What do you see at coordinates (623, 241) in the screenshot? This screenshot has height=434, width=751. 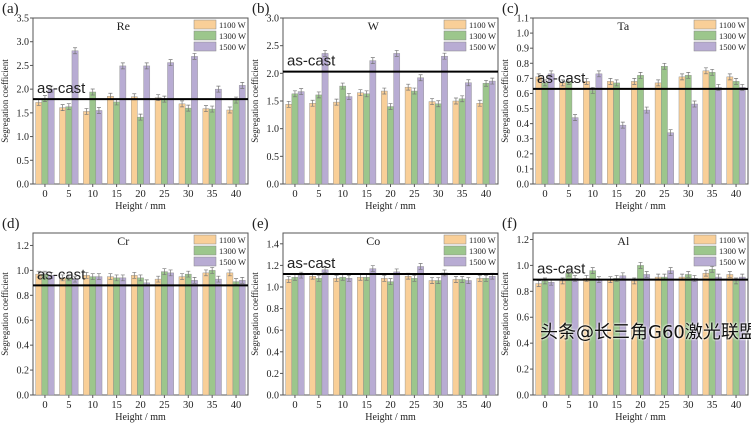 I see `element-title: Al` at bounding box center [623, 241].